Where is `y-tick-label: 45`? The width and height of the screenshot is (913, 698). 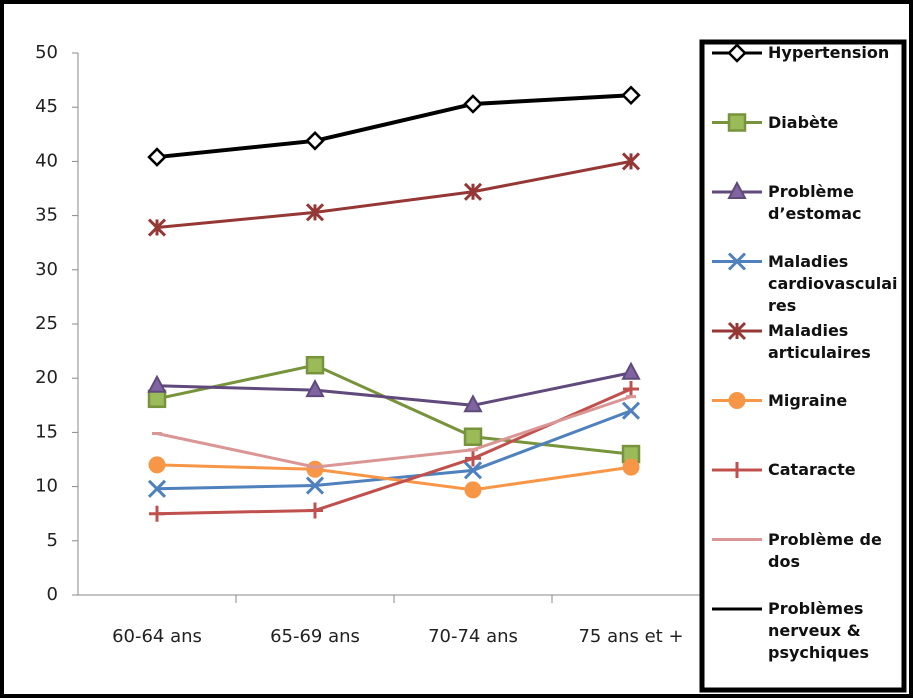 y-tick-label: 45 is located at coordinates (46, 106).